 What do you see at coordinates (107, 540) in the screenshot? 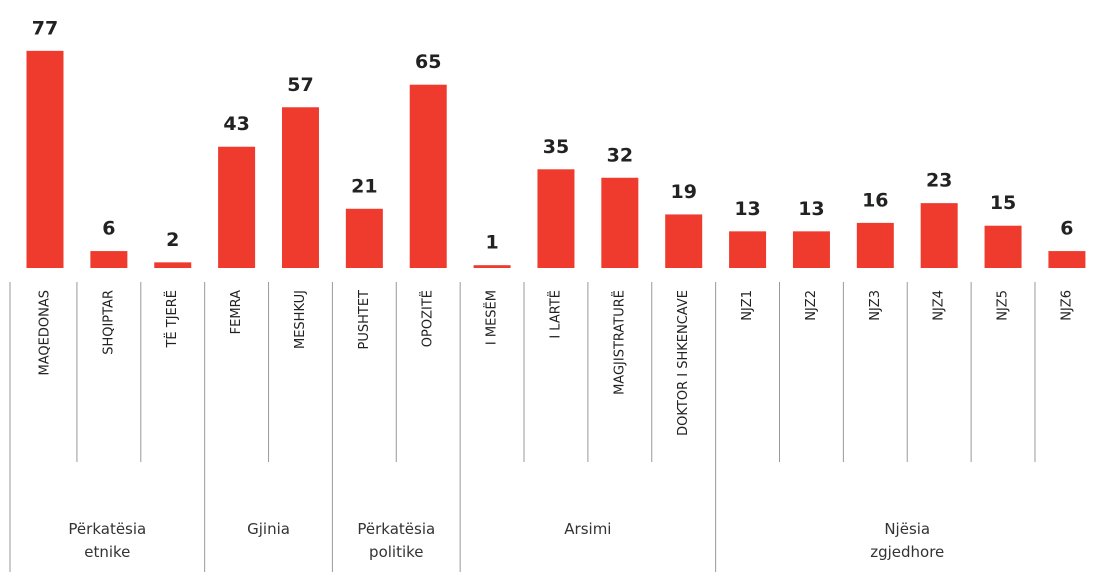
I see `group-label: Përkatësia etnike` at bounding box center [107, 540].